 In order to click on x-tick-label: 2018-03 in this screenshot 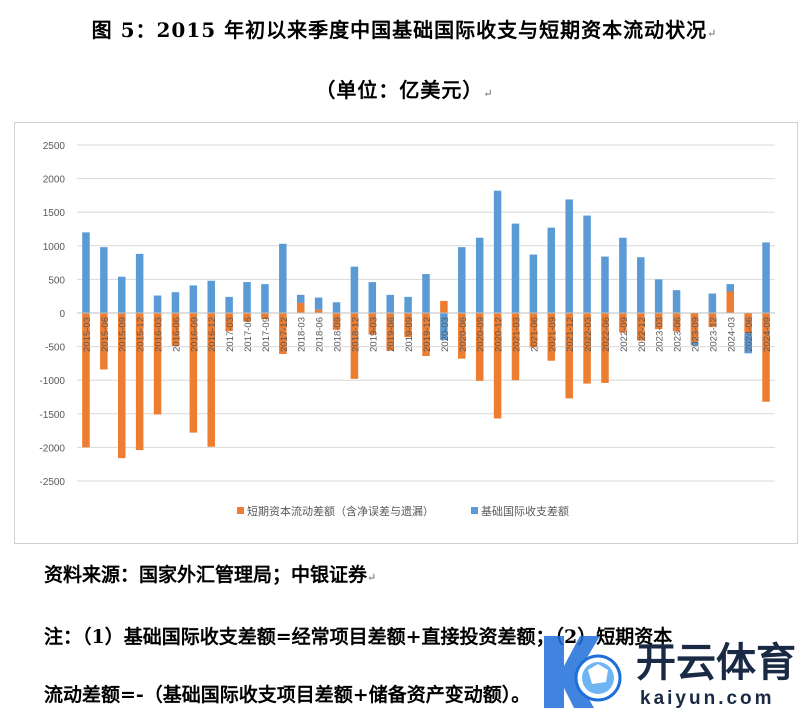, I will do `click(302, 334)`.